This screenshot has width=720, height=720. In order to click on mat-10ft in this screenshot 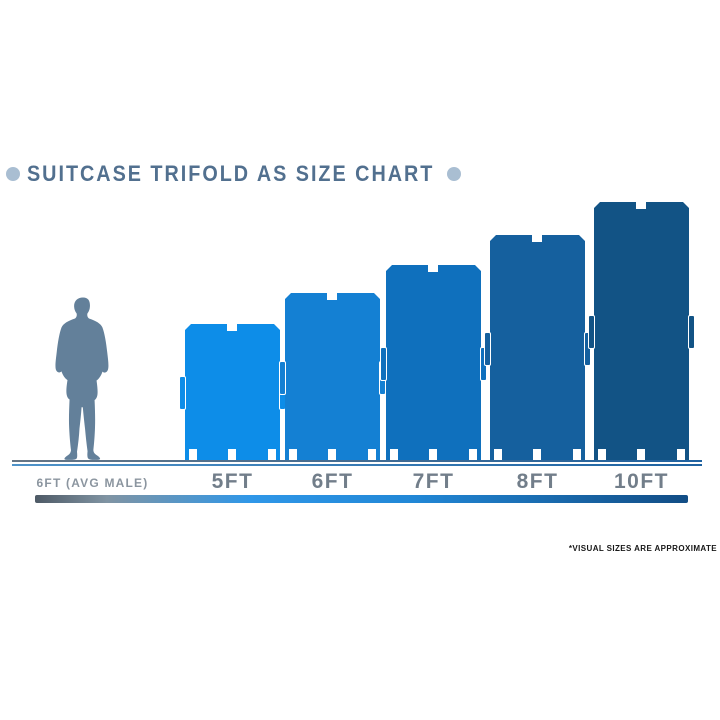, I will do `click(641, 332)`.